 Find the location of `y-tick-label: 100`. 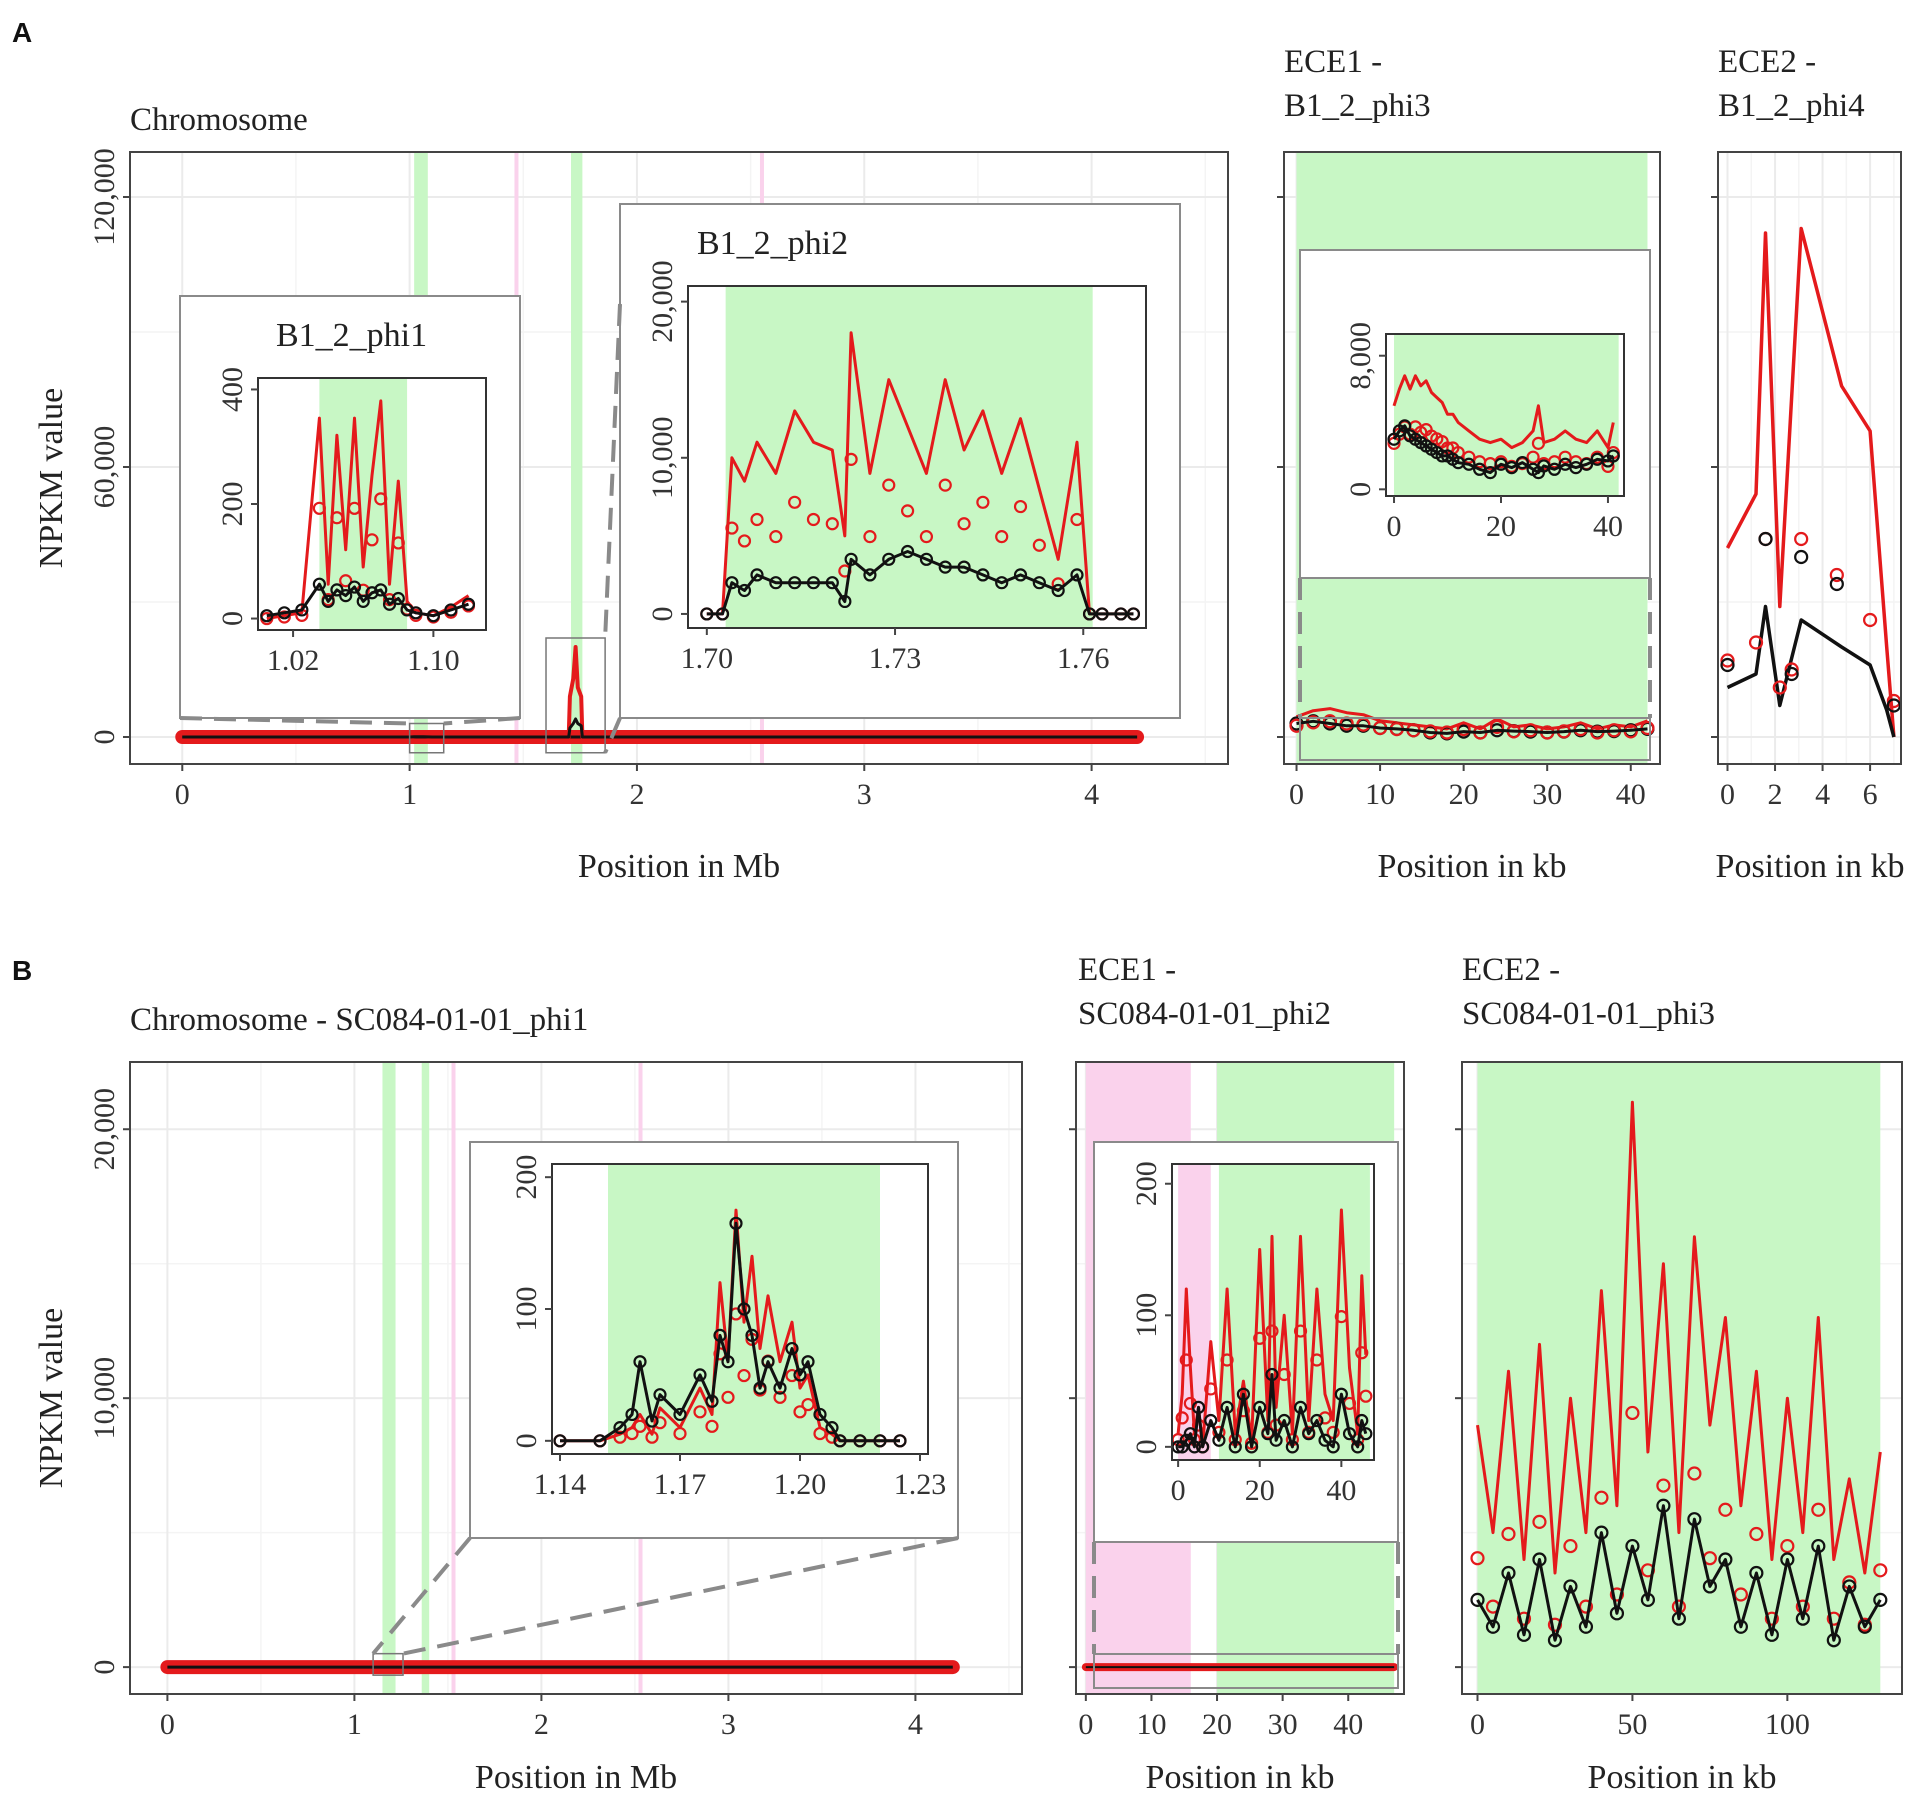

y-tick-label: 100 is located at coordinates (526, 1309).